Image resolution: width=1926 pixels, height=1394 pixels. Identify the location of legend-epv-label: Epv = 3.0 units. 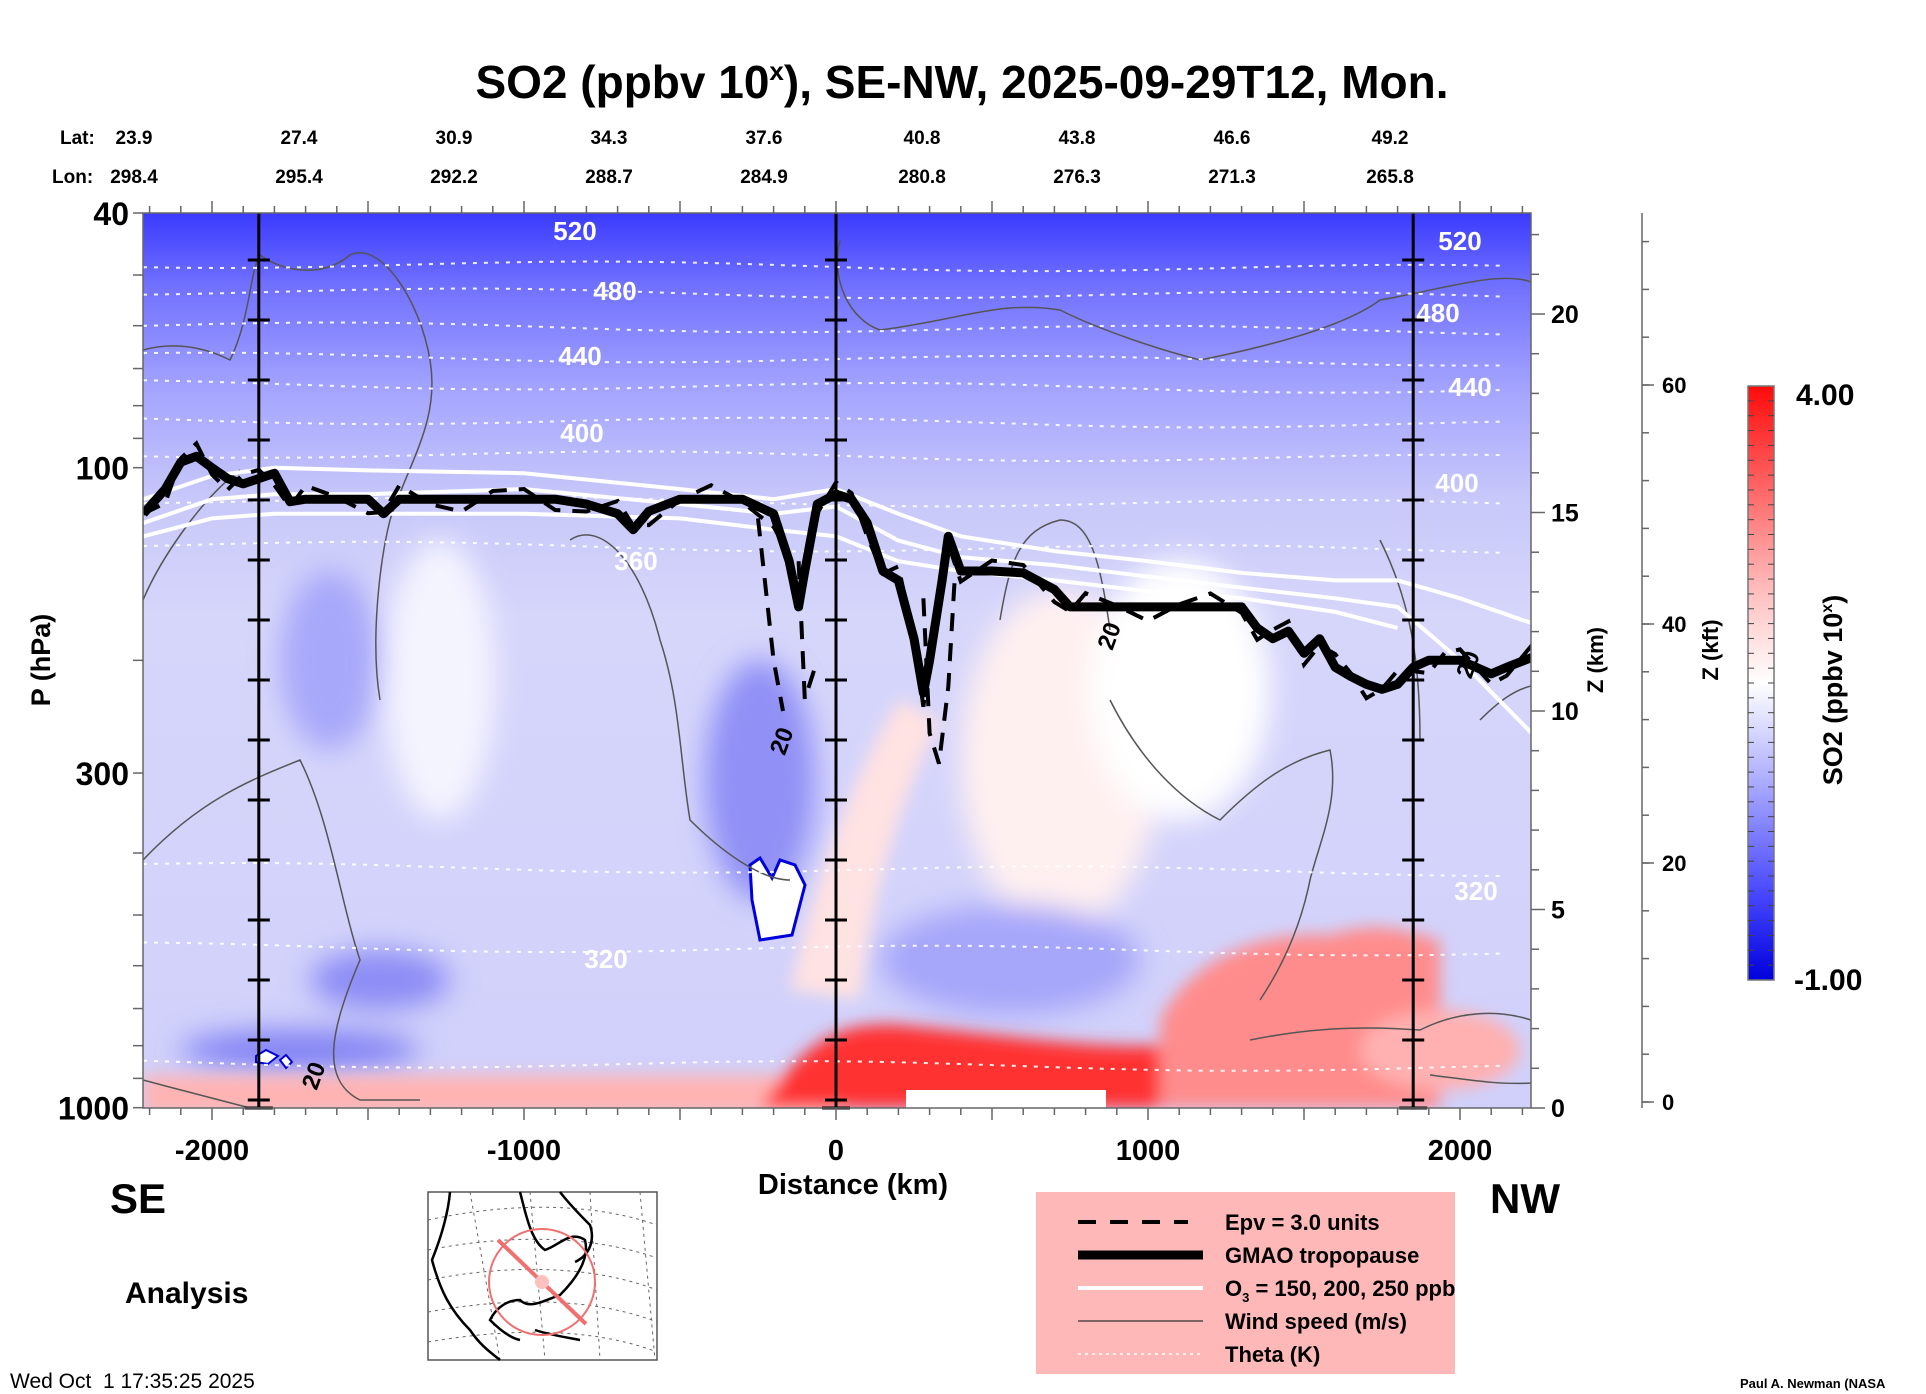
(1302, 1222).